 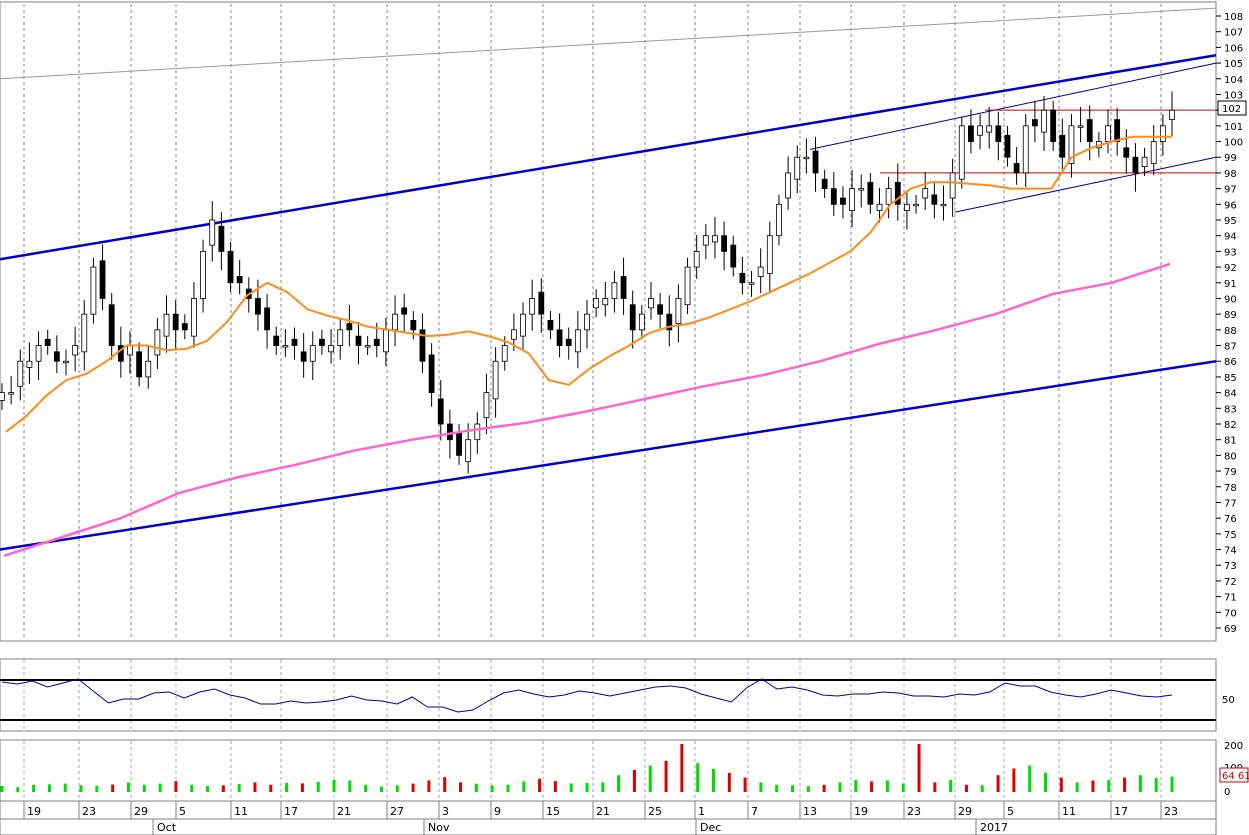 I want to click on month-label: Dec, so click(x=710, y=827).